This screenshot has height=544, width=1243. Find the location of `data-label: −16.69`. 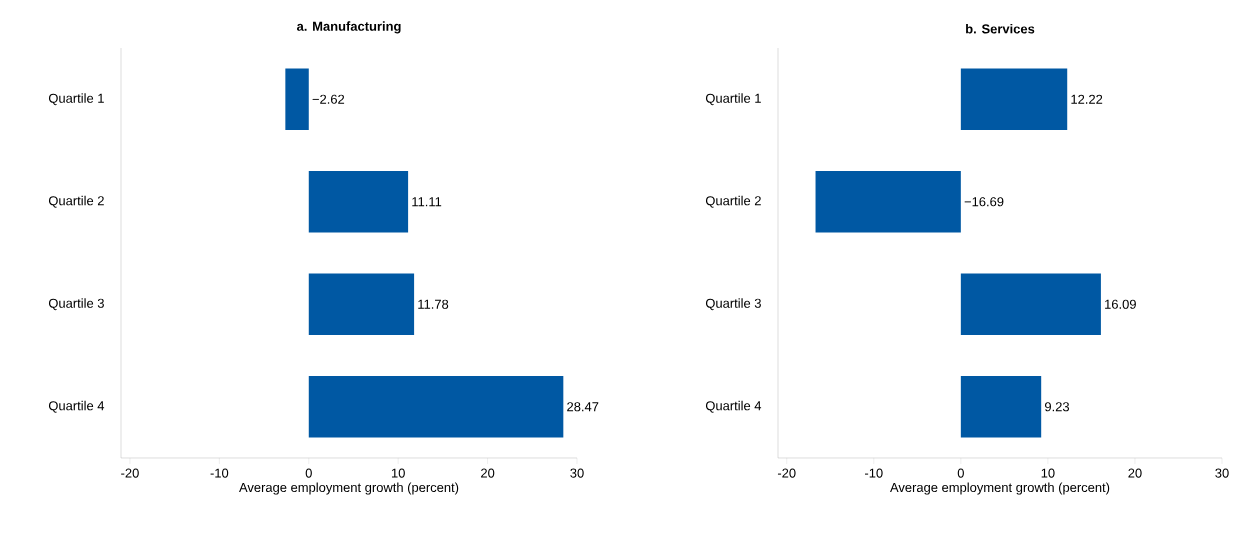

data-label: −16.69 is located at coordinates (984, 202).